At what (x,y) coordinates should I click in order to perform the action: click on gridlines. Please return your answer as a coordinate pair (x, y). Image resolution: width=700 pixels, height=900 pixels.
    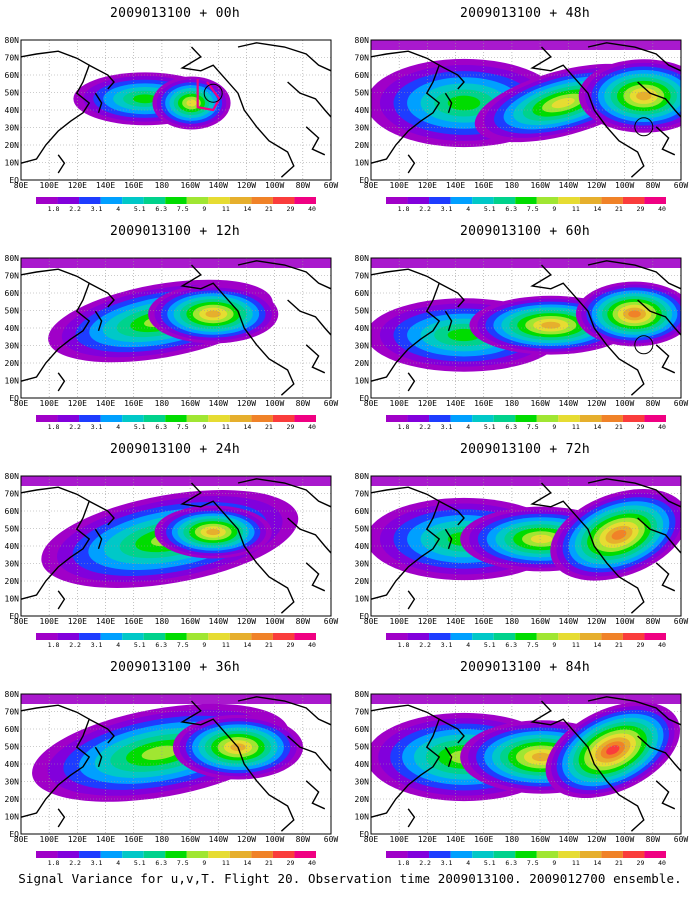
    Looking at the image, I should click on (526, 764).